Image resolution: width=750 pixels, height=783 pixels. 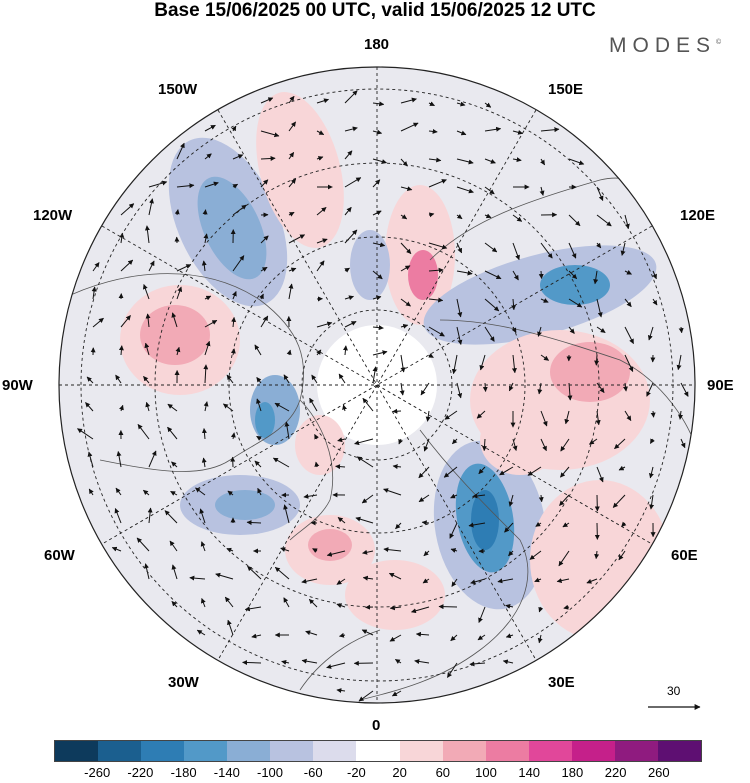 I want to click on colorbar-tick-label: 100, so click(x=486, y=772).